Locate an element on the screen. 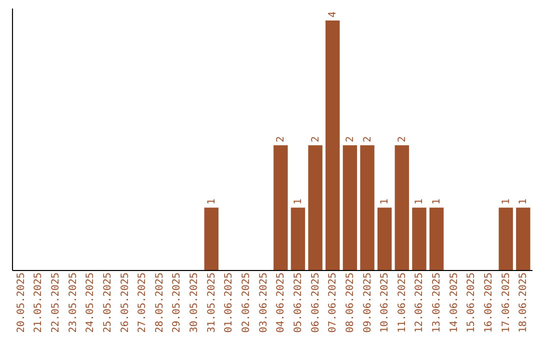 This screenshot has width=540, height=340. x-tick-label: 09.06.2025 is located at coordinates (368, 302).